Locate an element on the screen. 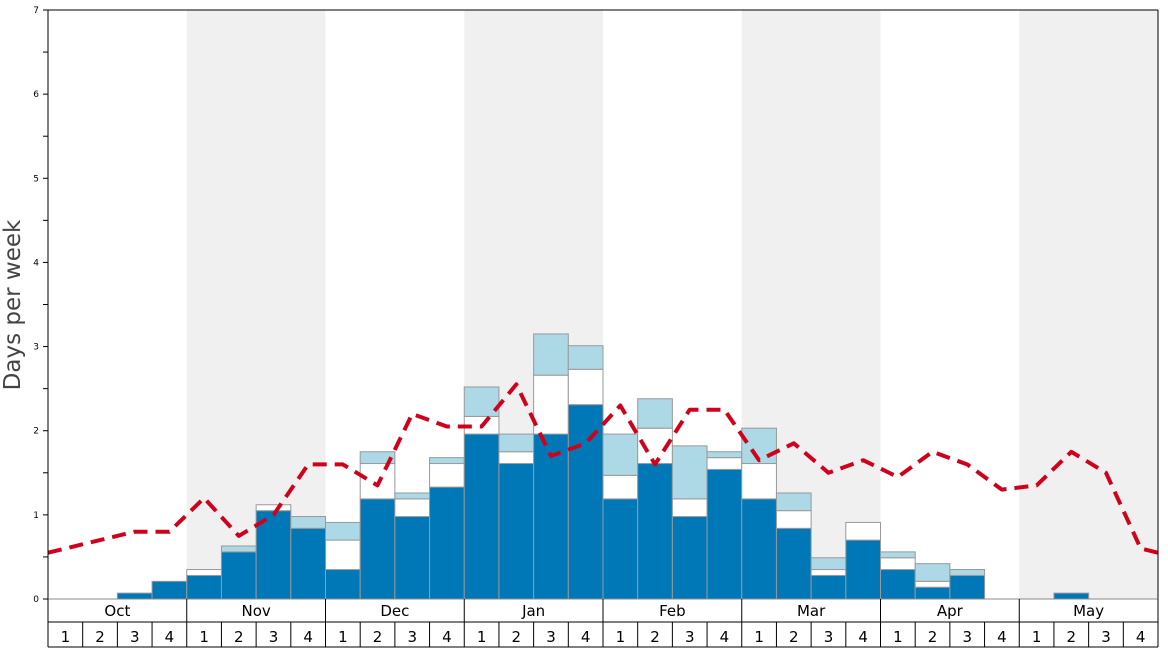  month-label-jan: Jan is located at coordinates (533, 611).